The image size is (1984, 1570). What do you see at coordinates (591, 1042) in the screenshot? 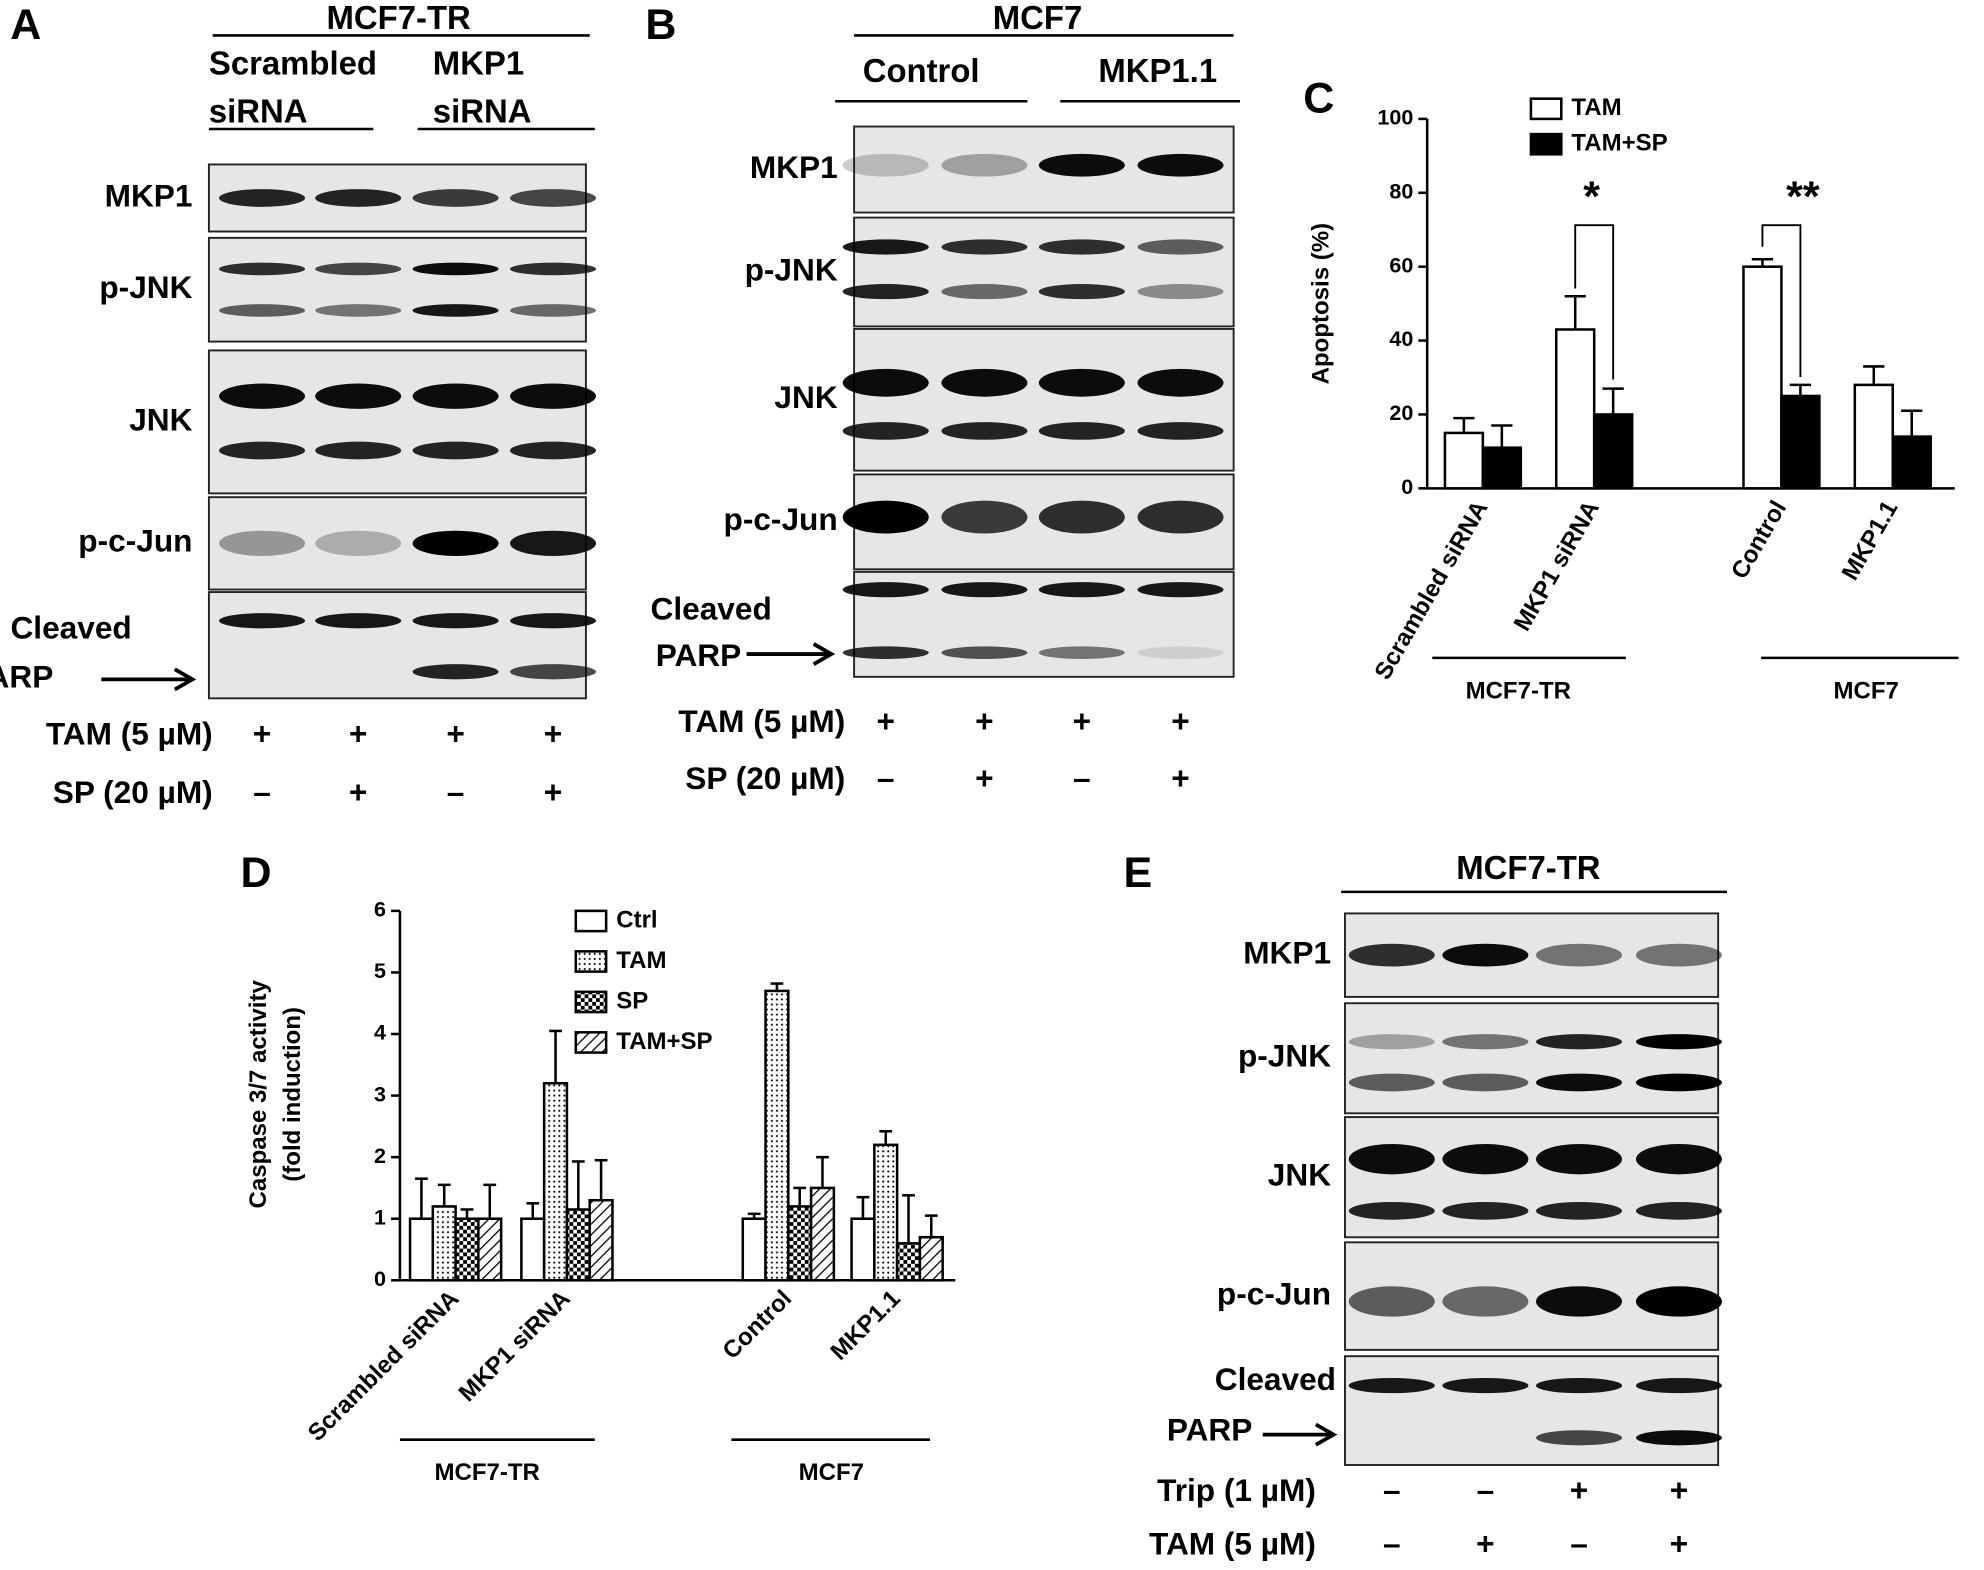
I see `legend-swatch` at bounding box center [591, 1042].